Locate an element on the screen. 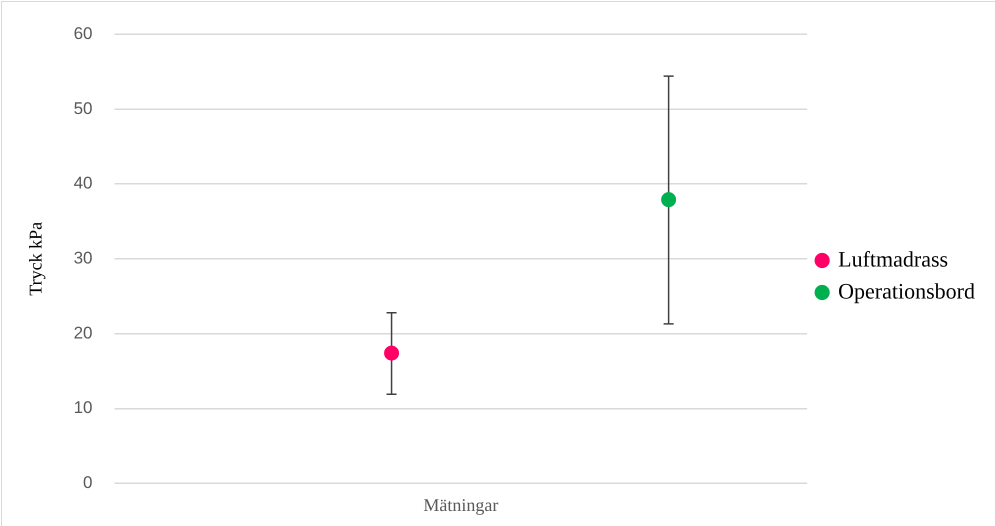  y-tick-label: 10 is located at coordinates (83, 408).